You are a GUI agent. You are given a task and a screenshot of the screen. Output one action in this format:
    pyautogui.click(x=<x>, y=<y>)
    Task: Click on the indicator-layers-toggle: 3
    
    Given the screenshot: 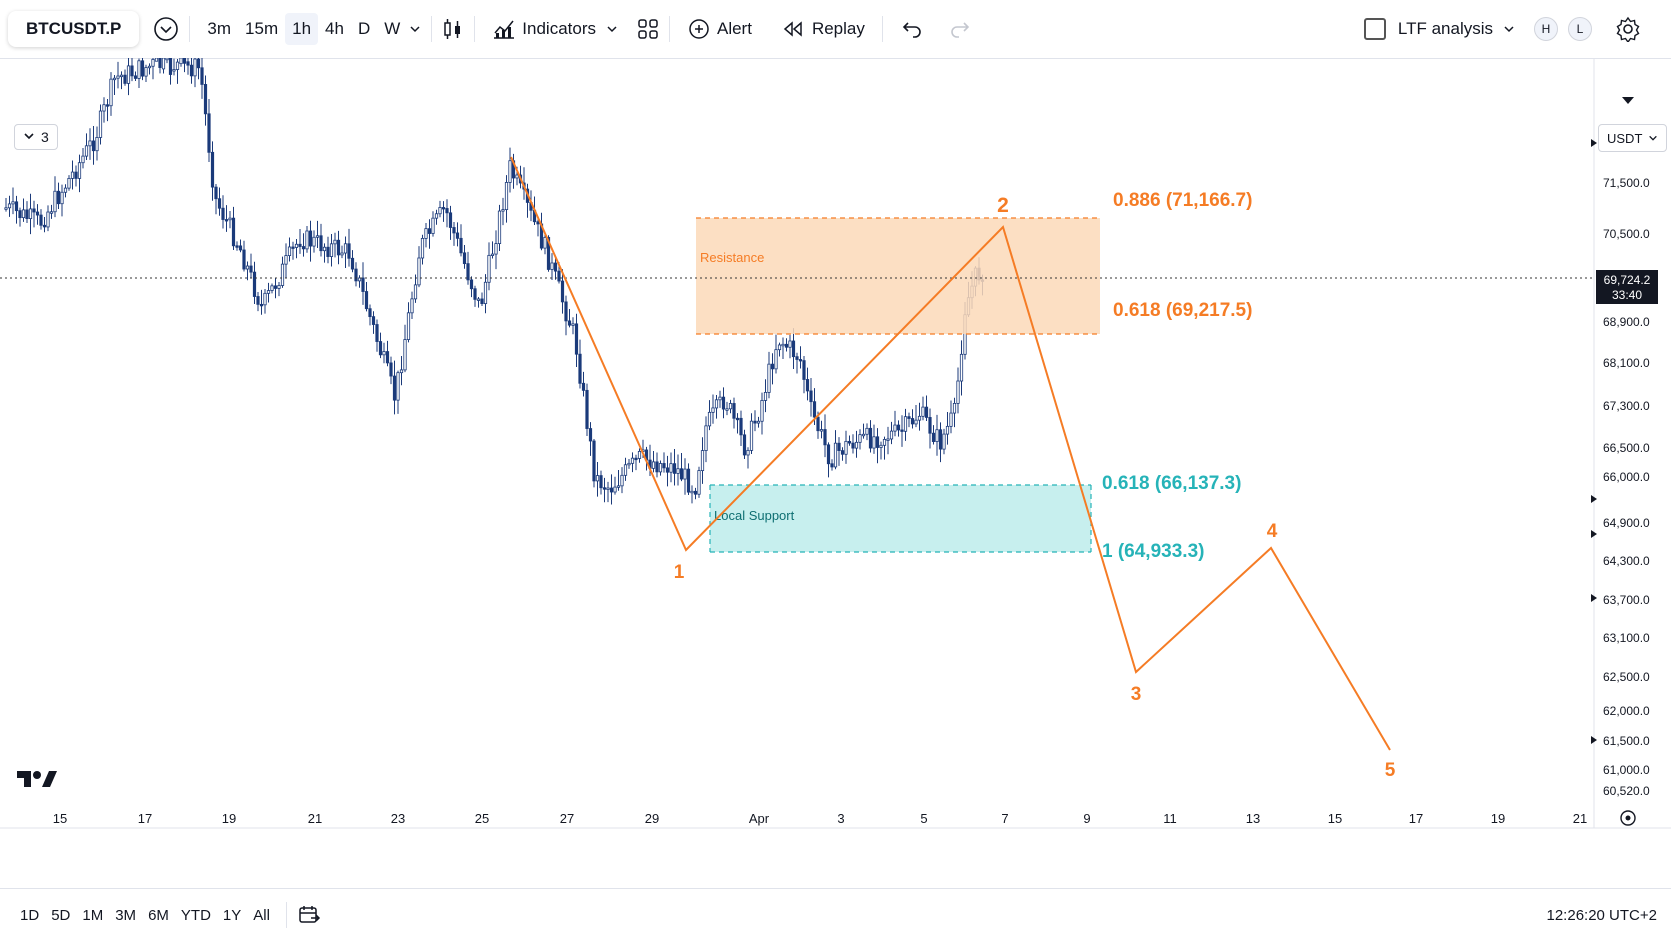 What is the action you would take?
    pyautogui.click(x=36, y=137)
    